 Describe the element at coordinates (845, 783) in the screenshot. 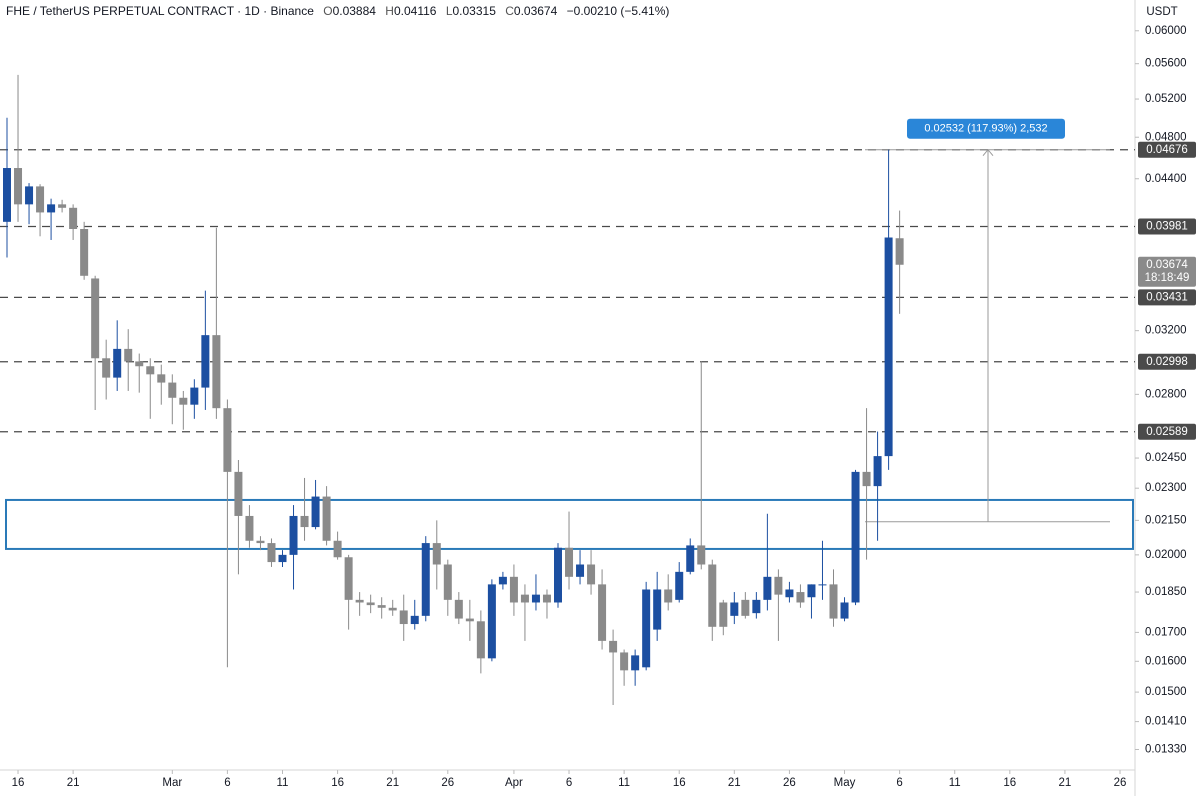

I see `x-tick-label: May` at that location.